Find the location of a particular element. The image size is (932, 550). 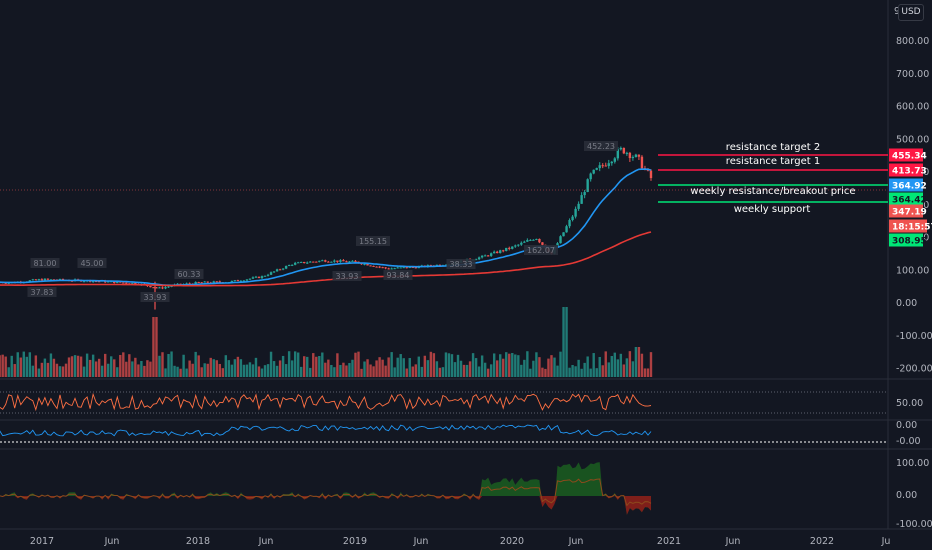

y-tick-label: 500.00 is located at coordinates (912, 139).